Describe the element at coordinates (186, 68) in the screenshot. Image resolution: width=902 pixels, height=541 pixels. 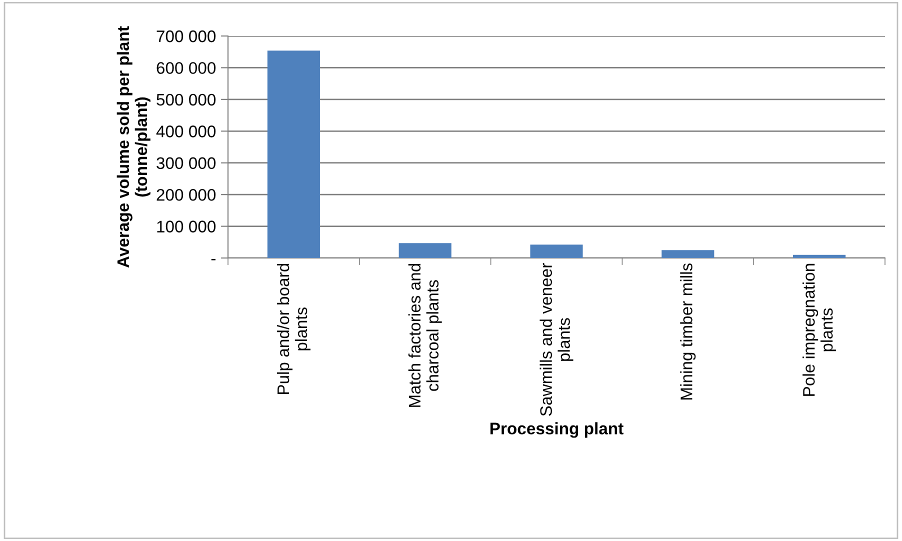
I see `y-tick-label: 600 000` at that location.